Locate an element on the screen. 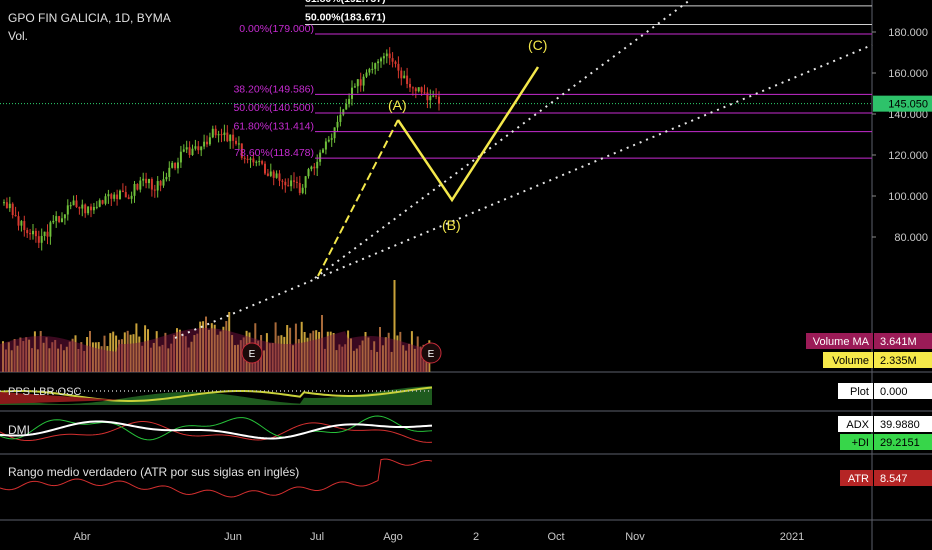 The width and height of the screenshot is (932, 550). plus-di-name: +DI is located at coordinates (860, 443).